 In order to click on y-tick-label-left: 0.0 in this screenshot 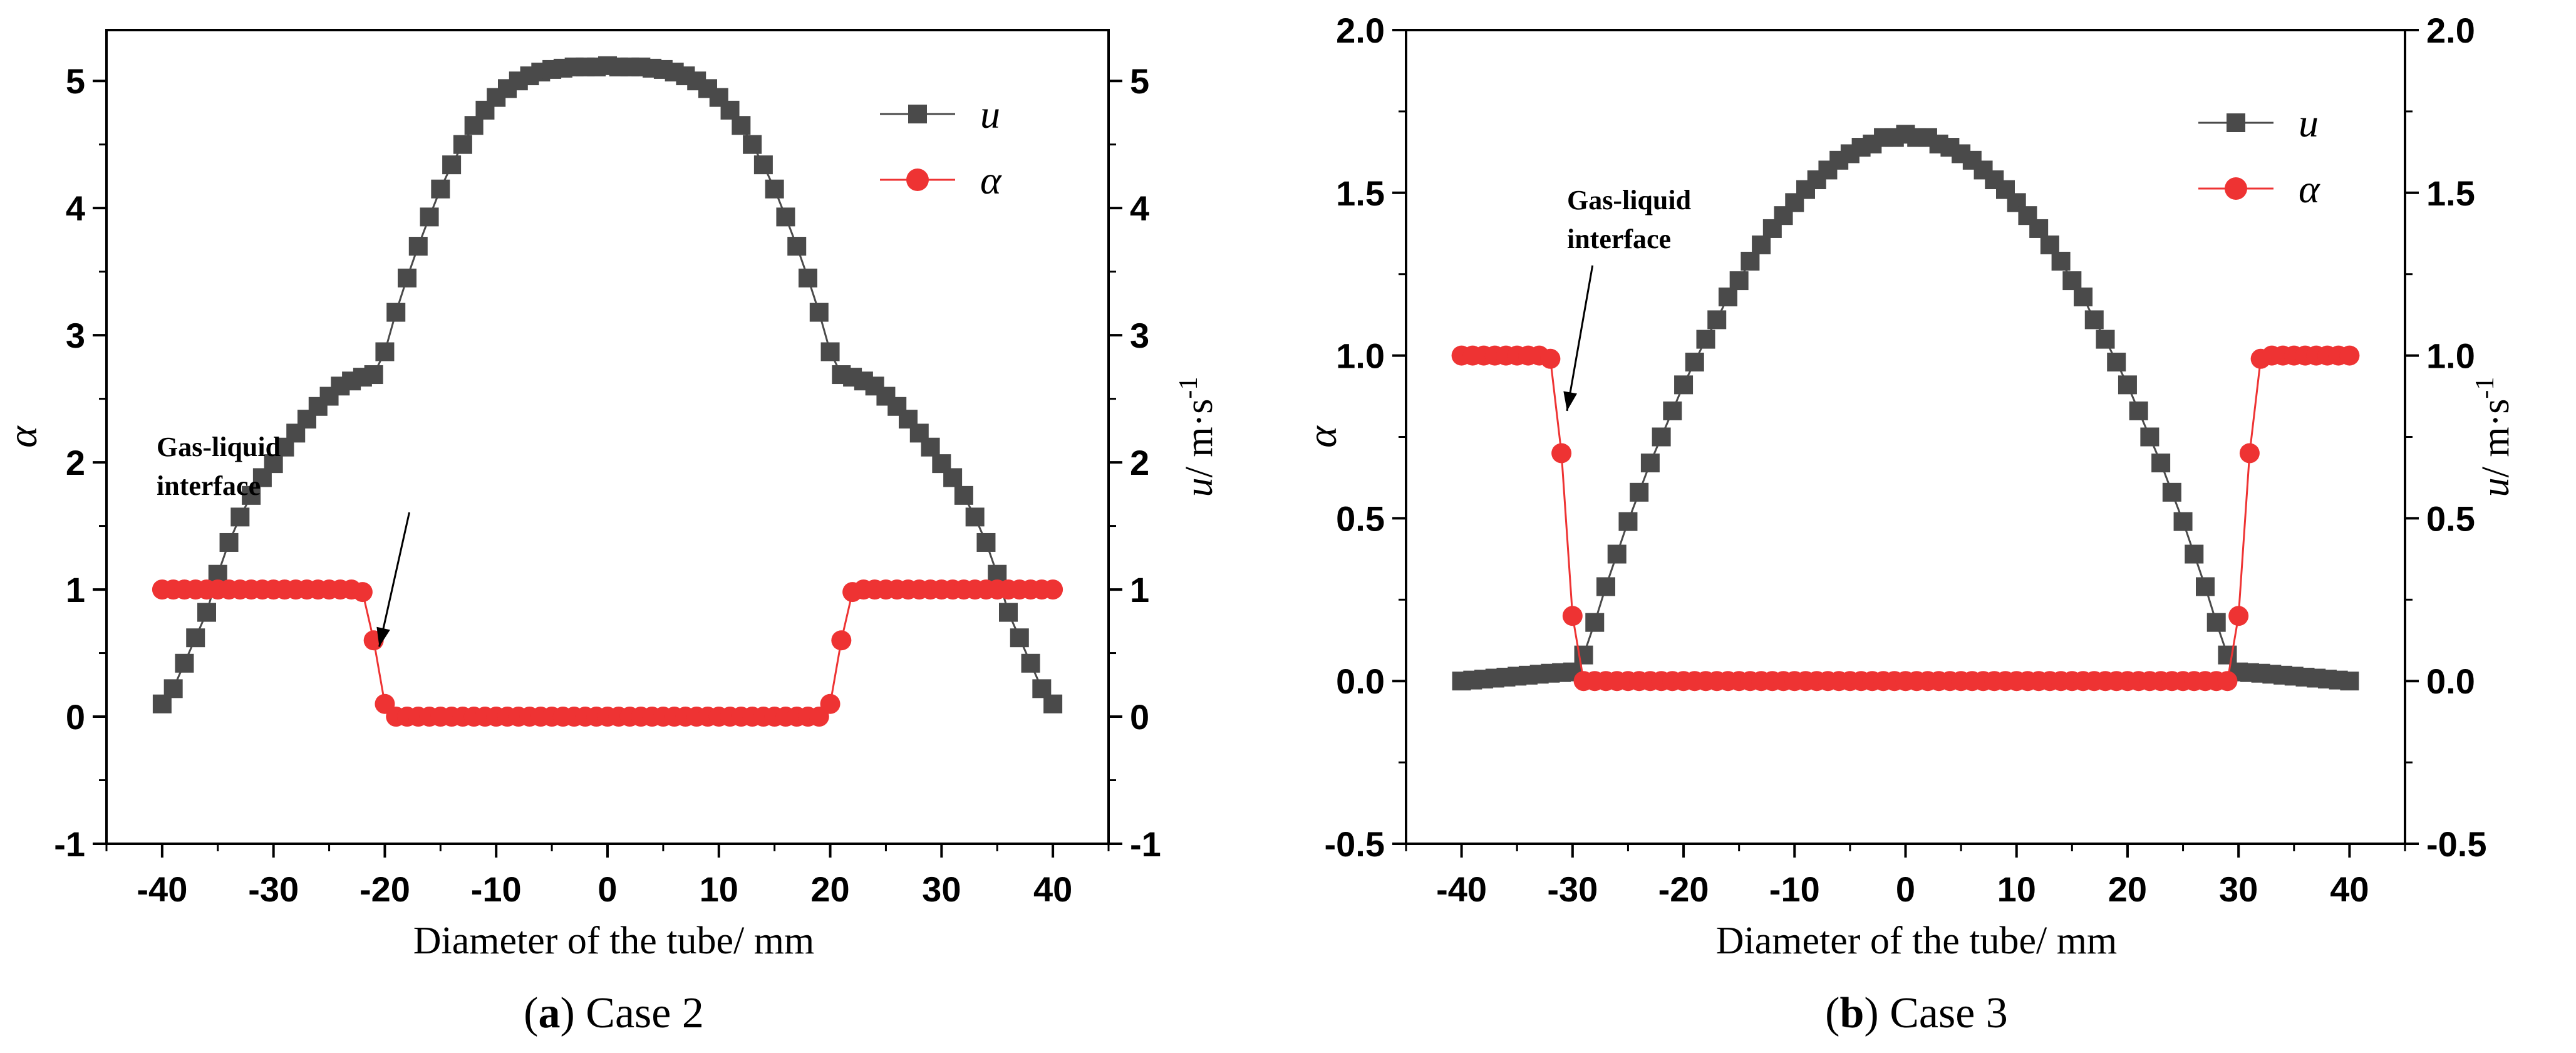, I will do `click(1360, 681)`.